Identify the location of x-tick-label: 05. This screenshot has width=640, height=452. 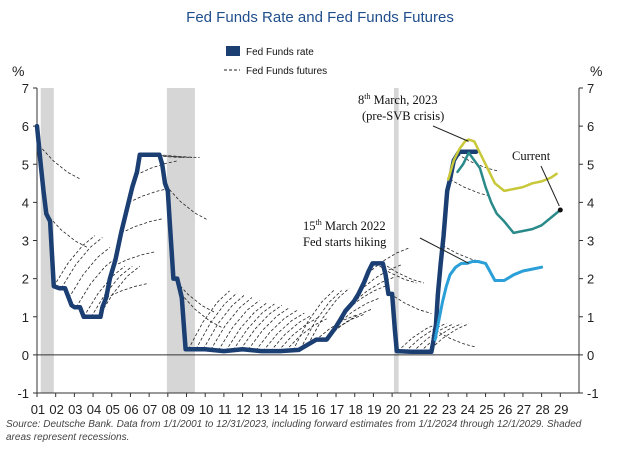
(112, 409).